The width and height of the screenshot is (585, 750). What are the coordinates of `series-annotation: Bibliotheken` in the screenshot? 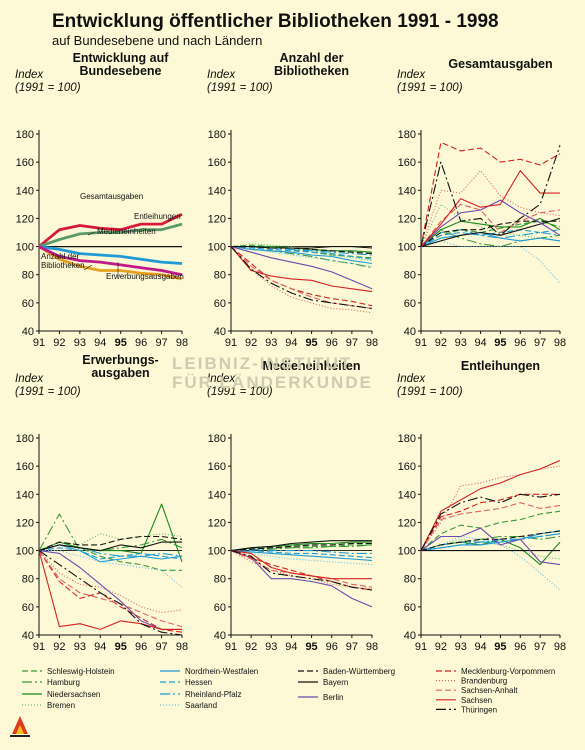 It's located at (63, 265).